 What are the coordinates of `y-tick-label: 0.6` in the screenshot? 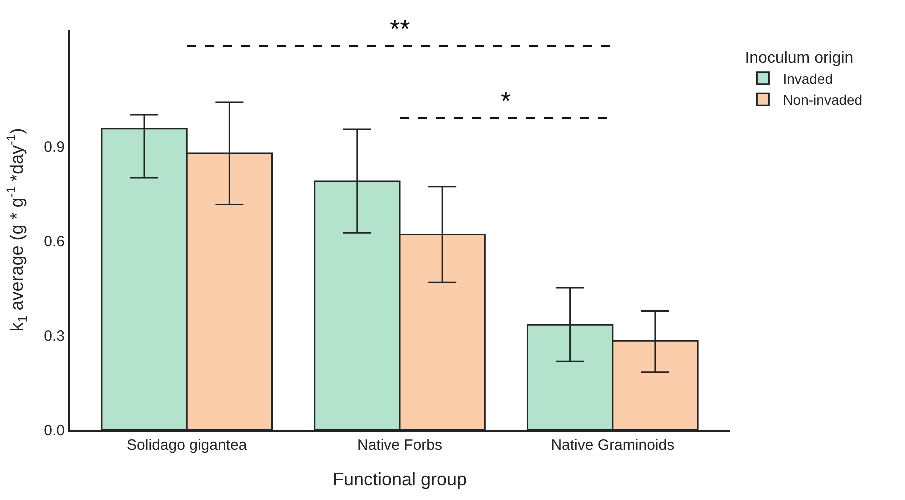 It's located at (54, 241).